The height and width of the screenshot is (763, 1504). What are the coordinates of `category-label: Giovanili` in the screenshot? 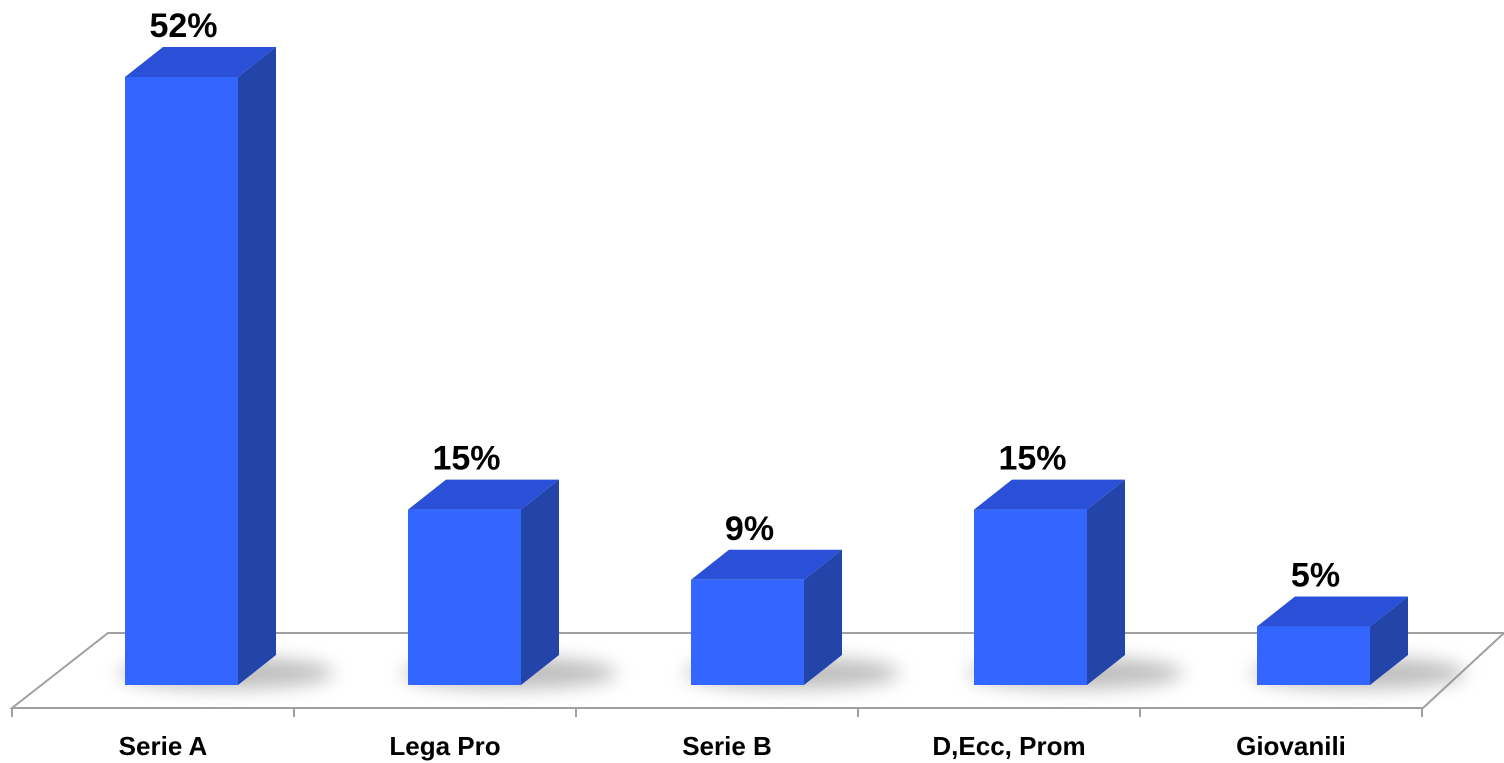 It's located at (1291, 746).